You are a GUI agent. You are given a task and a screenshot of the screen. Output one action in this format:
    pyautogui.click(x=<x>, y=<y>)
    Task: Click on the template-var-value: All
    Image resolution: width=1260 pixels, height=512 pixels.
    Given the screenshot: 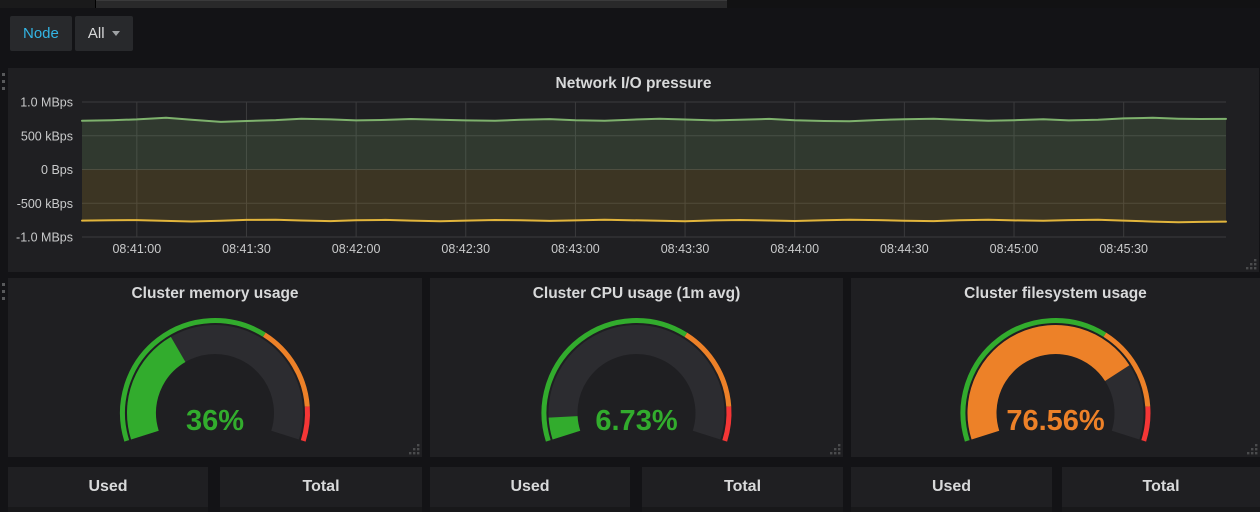 What is the action you would take?
    pyautogui.click(x=96, y=33)
    